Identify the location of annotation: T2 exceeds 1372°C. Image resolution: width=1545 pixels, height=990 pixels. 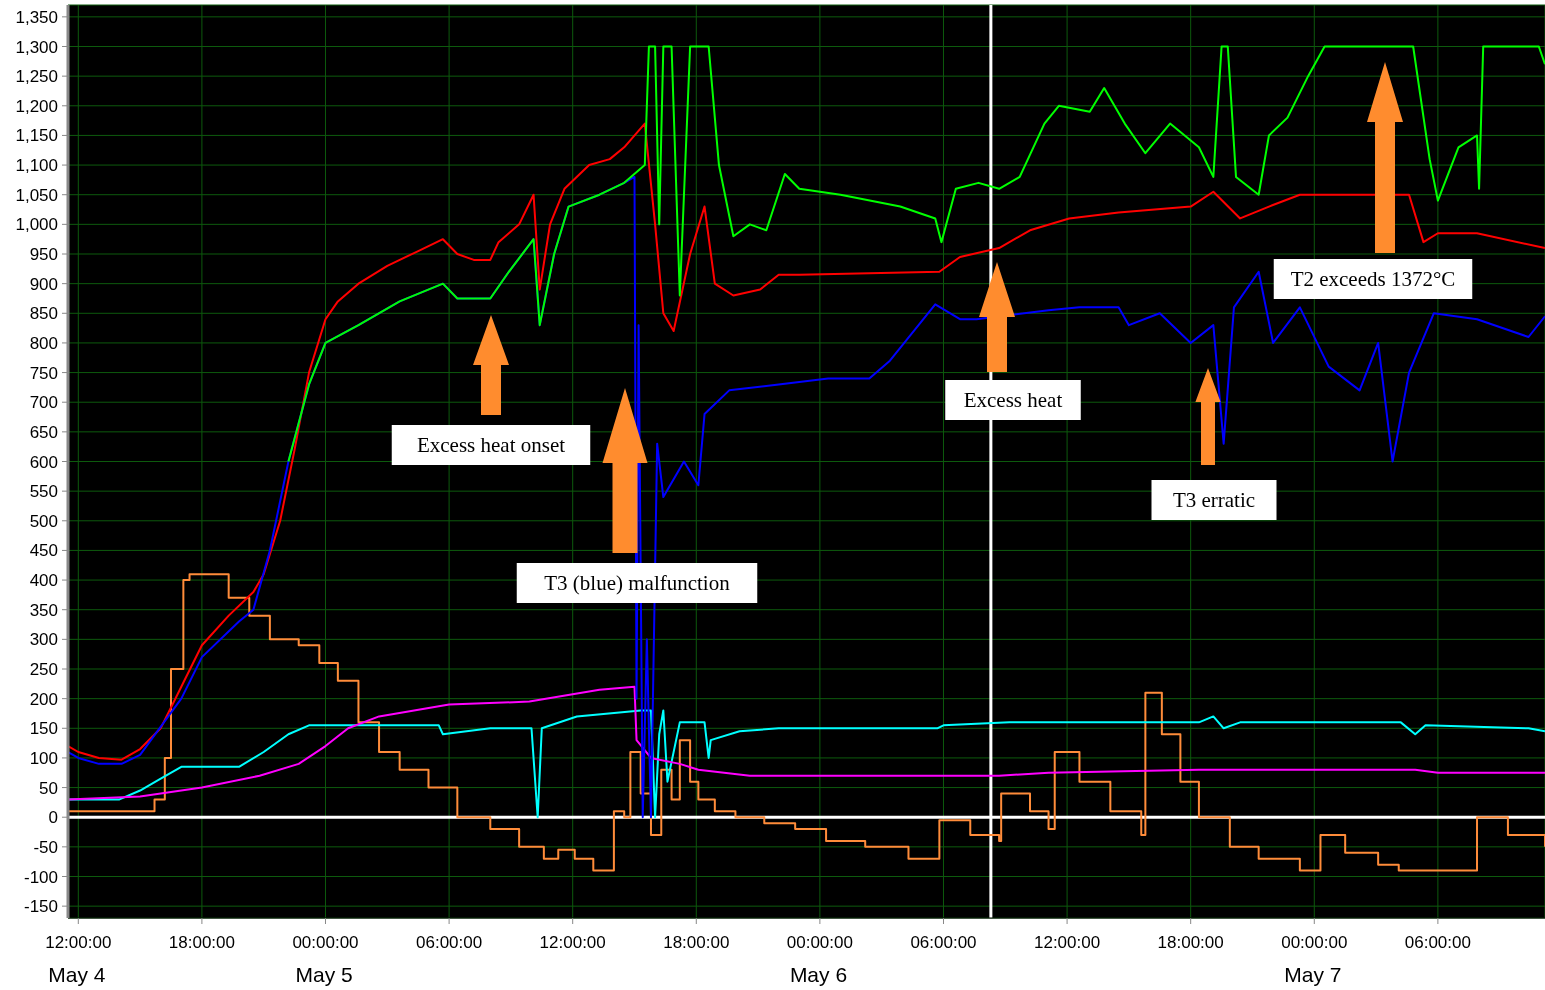
(1373, 279).